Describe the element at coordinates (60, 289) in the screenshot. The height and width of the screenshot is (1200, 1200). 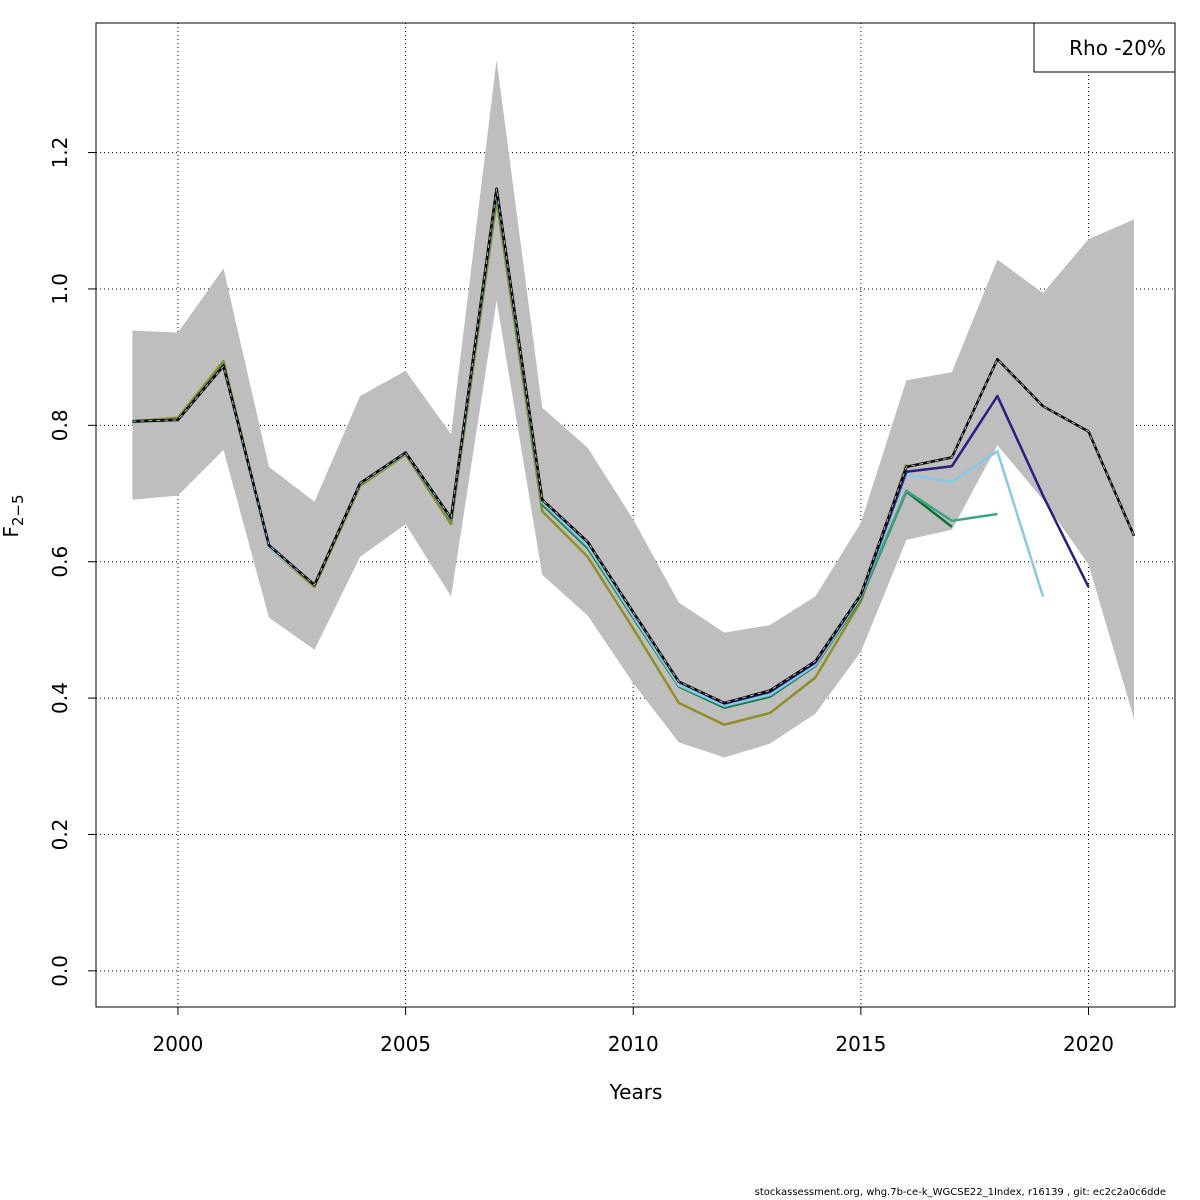
I see `y-tick-label-1.0: 1.0` at that location.